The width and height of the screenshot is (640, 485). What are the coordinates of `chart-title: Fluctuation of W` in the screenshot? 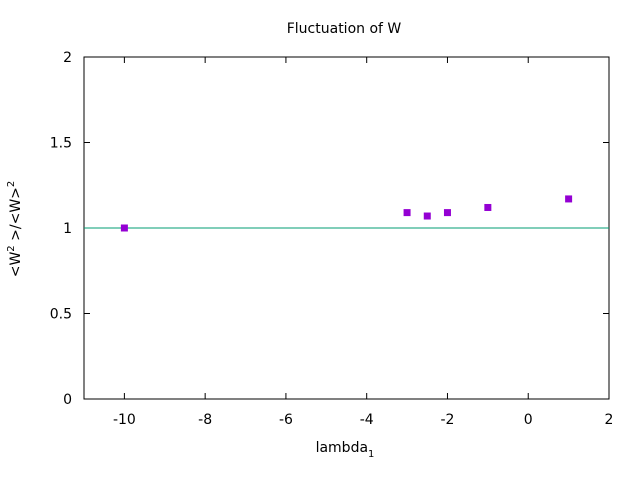 It's located at (344, 29).